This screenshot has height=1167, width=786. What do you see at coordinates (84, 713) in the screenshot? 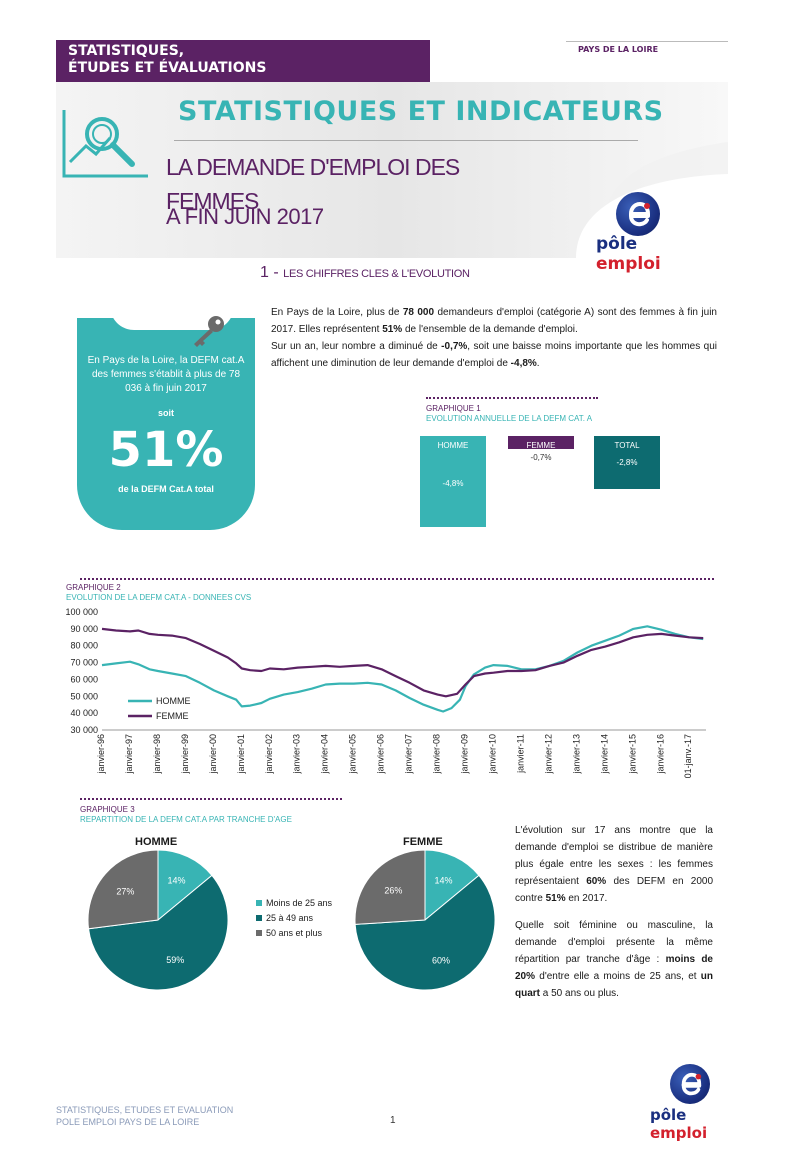
I see `y-tick-label: 40 000` at bounding box center [84, 713].